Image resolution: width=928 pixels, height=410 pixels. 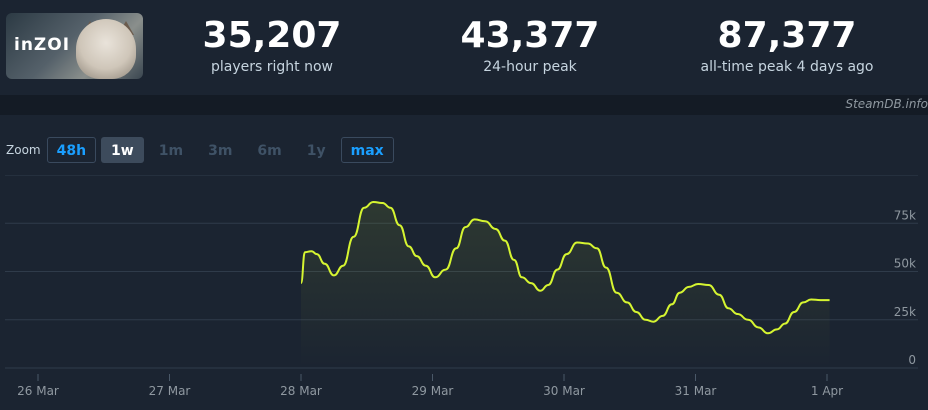 What do you see at coordinates (886, 104) in the screenshot?
I see `steamdb-credit-link: SteamDB.info` at bounding box center [886, 104].